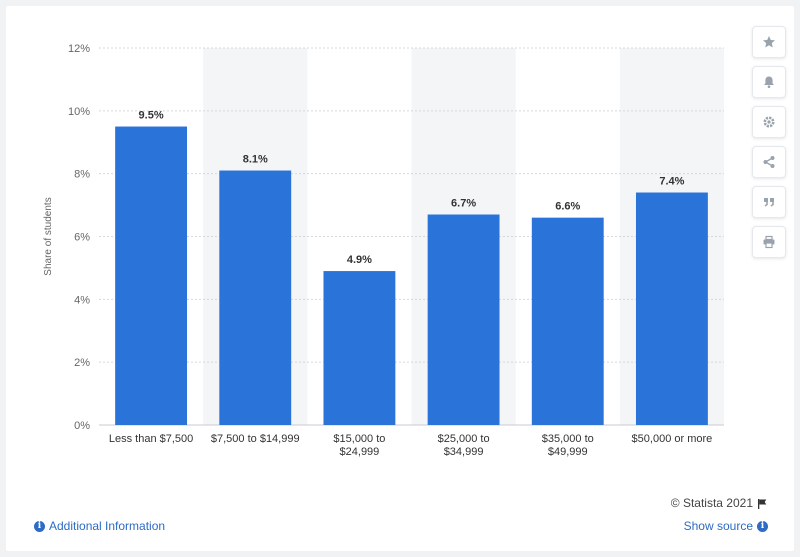 The height and width of the screenshot is (557, 800). I want to click on show-source-label: Show source, so click(718, 526).